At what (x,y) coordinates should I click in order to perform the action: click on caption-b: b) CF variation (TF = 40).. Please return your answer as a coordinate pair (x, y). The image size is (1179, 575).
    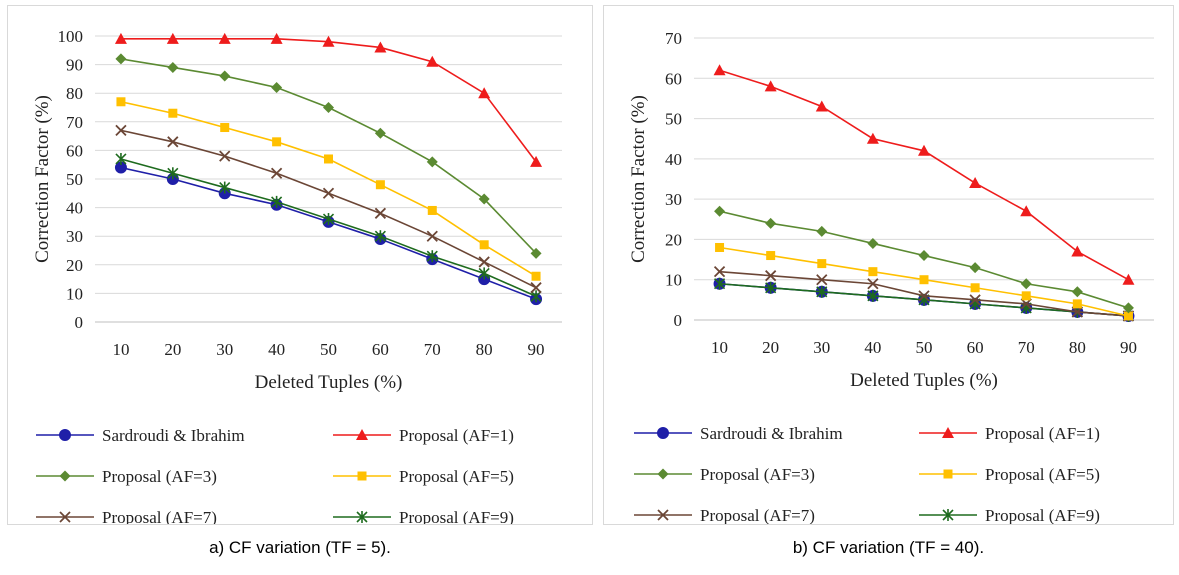
    Looking at the image, I should click on (888, 547).